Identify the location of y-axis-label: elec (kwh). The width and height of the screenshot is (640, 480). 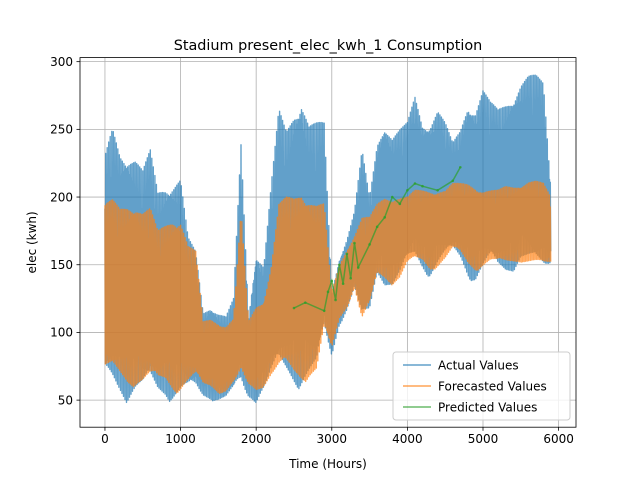
(32, 242).